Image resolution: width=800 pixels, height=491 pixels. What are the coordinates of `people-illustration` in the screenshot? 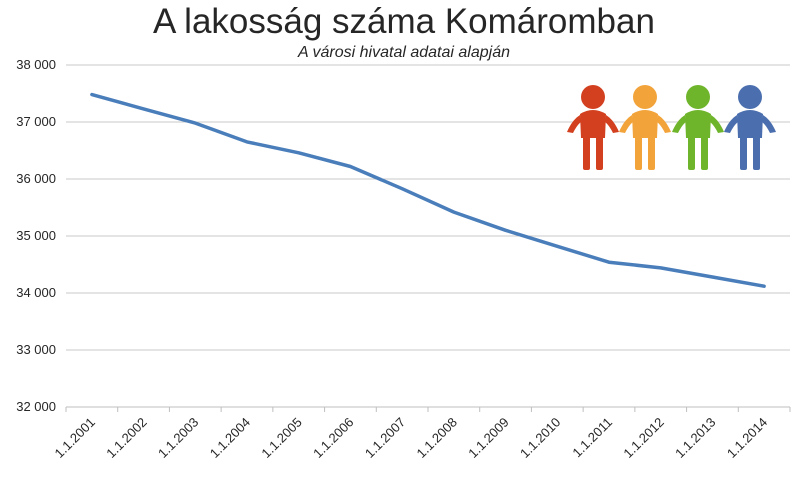 It's located at (671, 127).